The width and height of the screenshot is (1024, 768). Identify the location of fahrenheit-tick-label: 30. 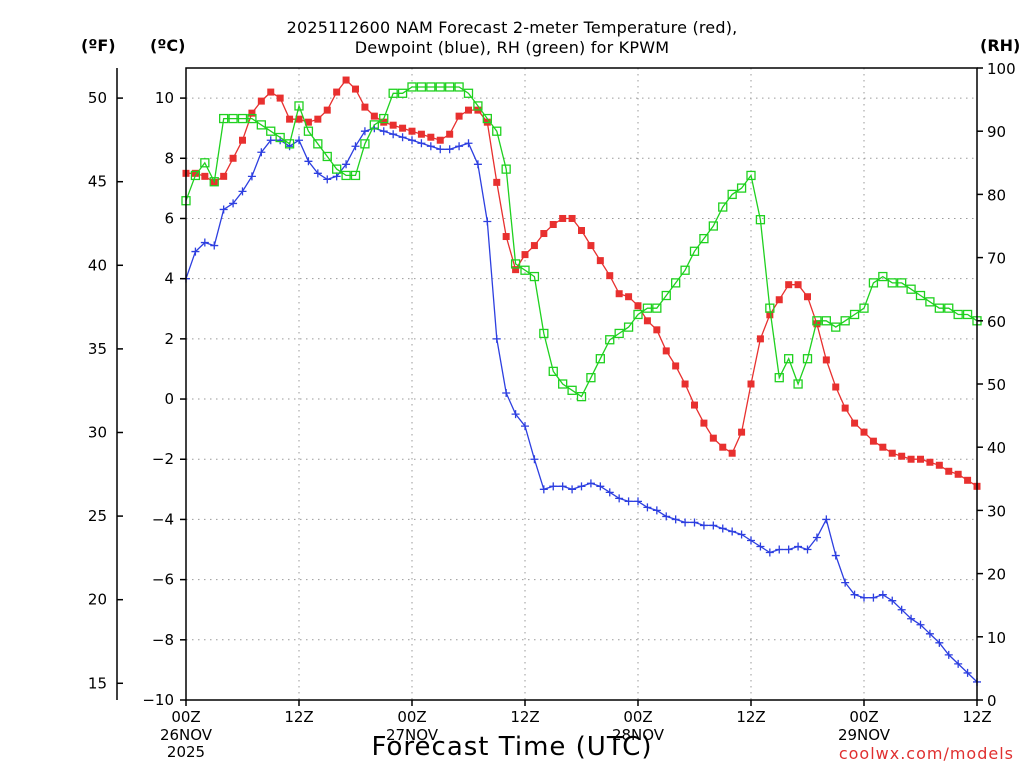
(97, 432).